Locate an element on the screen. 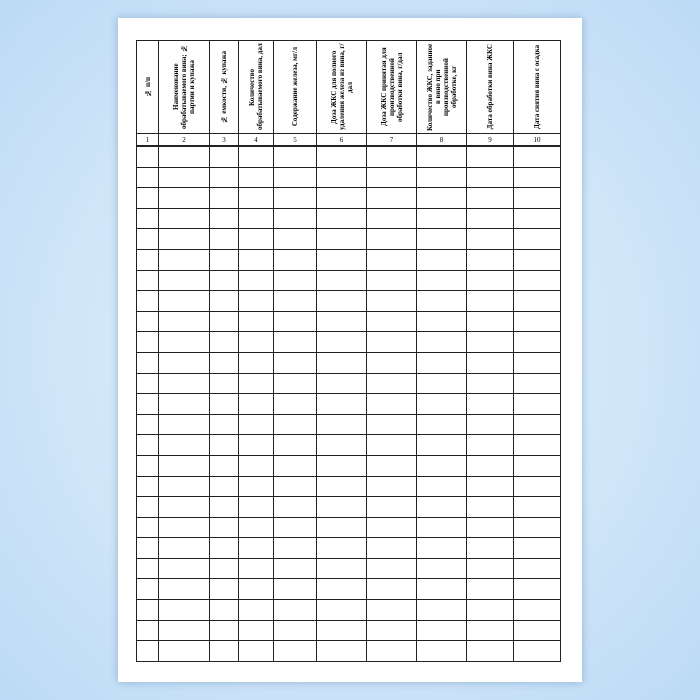  column-number: 5 is located at coordinates (295, 140).